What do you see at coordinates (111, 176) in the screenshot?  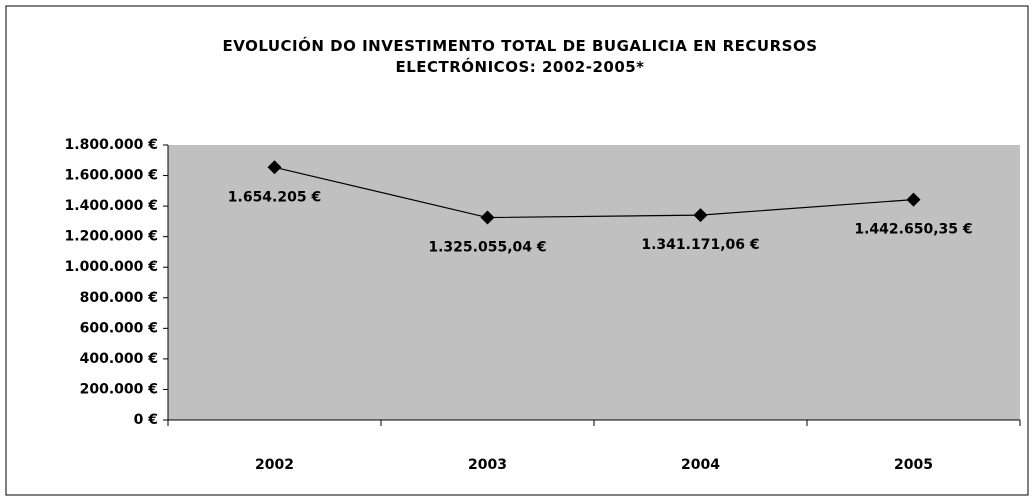 I see `y-tick-label: 1.600.000 €` at bounding box center [111, 176].